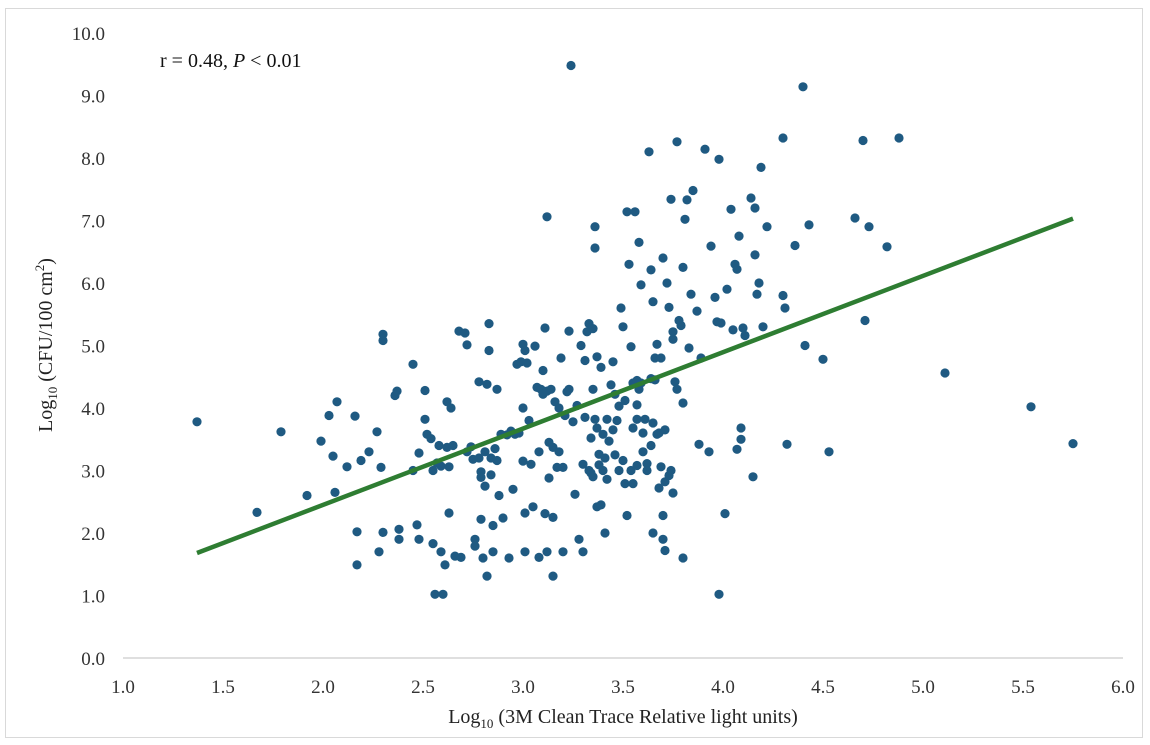  What do you see at coordinates (93, 409) in the screenshot?
I see `y-tick-label: 4.0` at bounding box center [93, 409].